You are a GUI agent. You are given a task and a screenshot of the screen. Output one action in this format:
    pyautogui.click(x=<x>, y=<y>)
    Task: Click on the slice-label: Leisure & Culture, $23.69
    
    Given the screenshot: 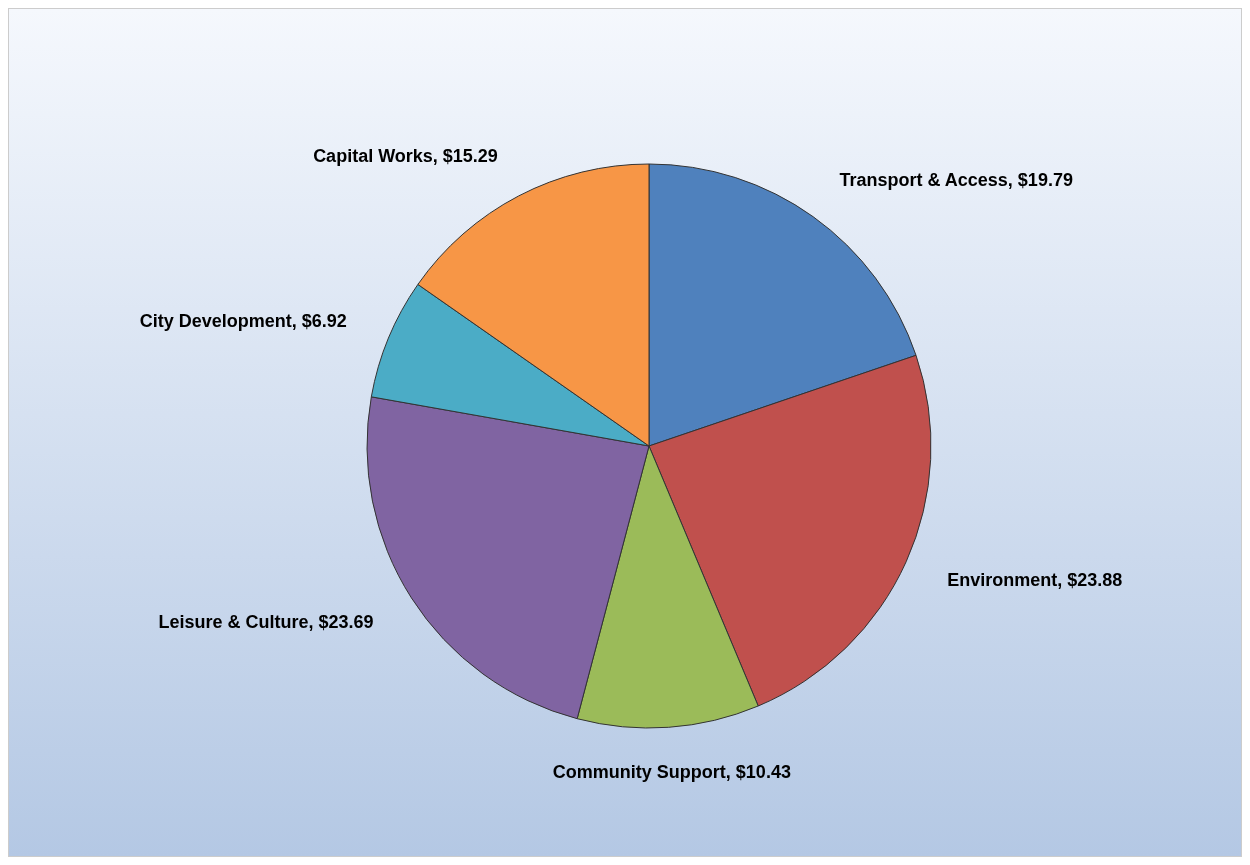 What is the action you would take?
    pyautogui.click(x=266, y=622)
    